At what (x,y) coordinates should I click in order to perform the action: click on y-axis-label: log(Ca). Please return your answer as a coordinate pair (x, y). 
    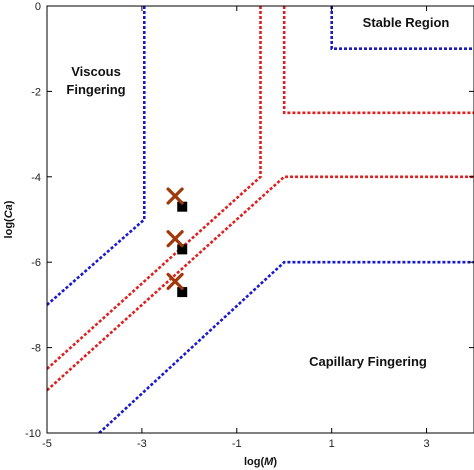
    Looking at the image, I should click on (9, 219).